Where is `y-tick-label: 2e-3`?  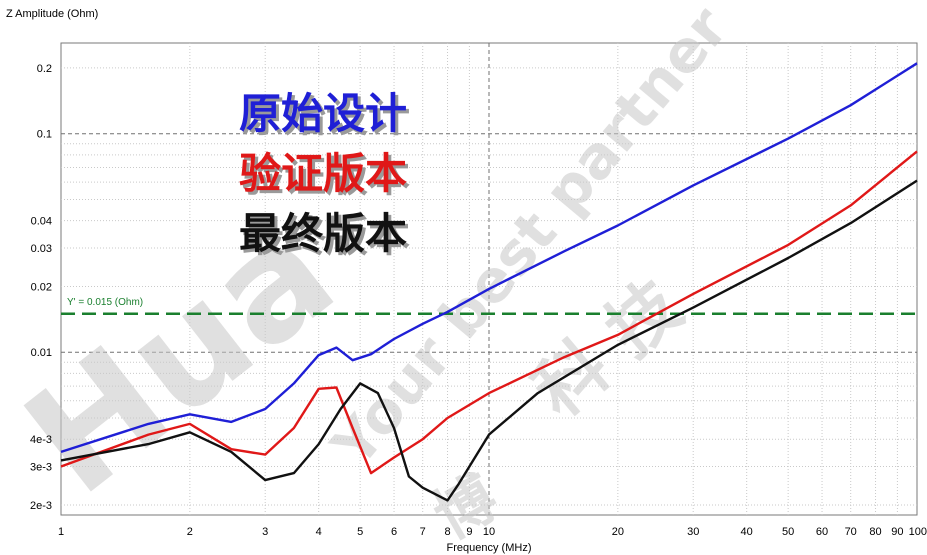
y-tick-label: 2e-3 is located at coordinates (41, 506).